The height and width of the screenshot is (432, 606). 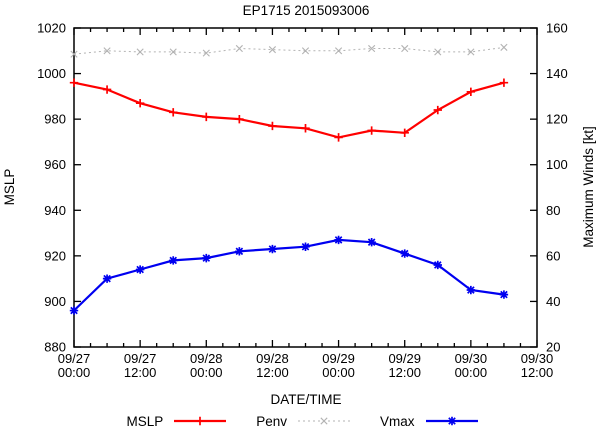 I want to click on y-tick-label: 1020, so click(x=51, y=28).